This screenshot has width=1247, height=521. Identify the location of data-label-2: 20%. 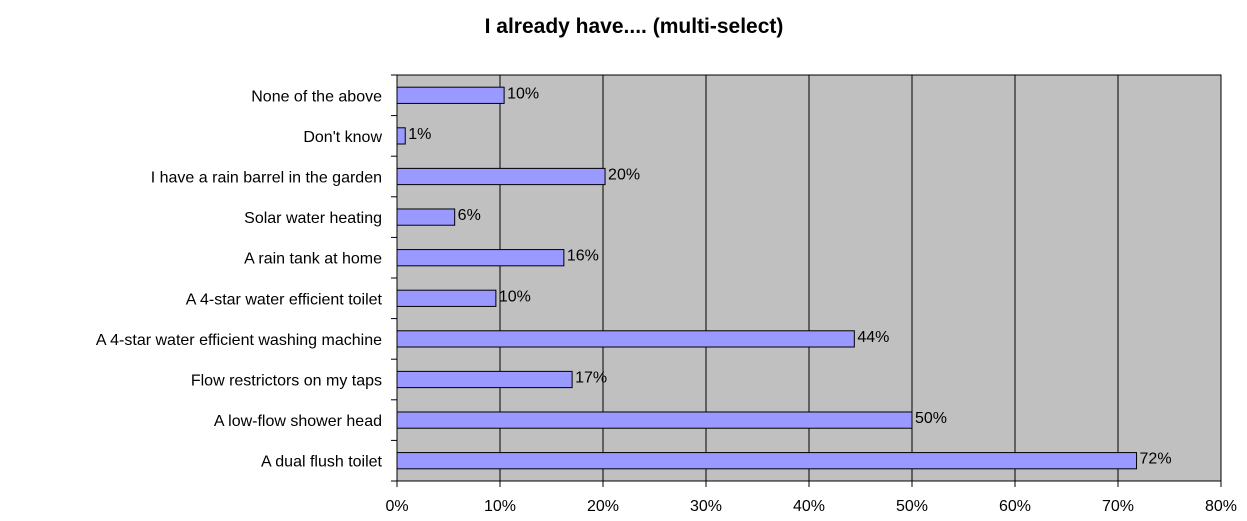
(624, 175).